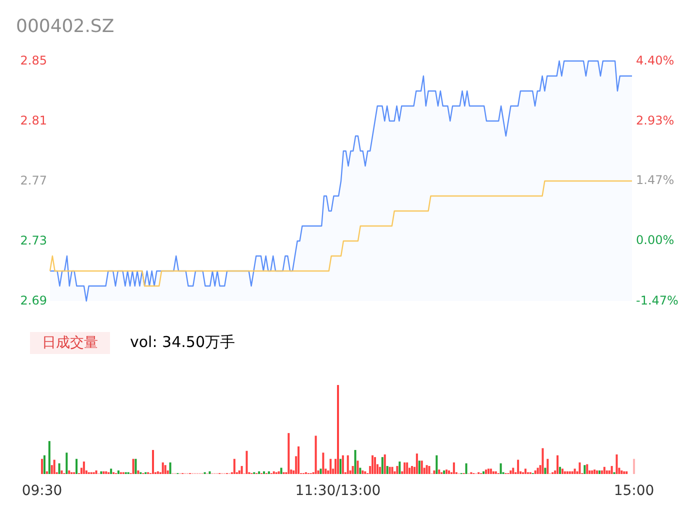  I want to click on text: 日成交量, so click(70, 342).